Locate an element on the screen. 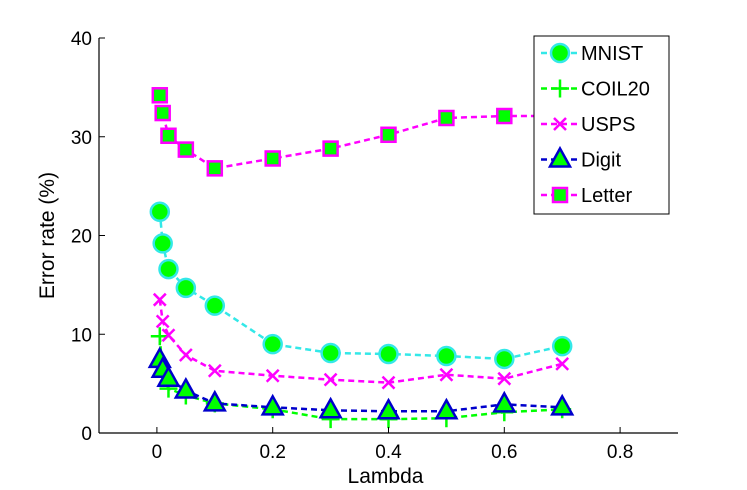  y-tick-label: 10 is located at coordinates (81, 335).